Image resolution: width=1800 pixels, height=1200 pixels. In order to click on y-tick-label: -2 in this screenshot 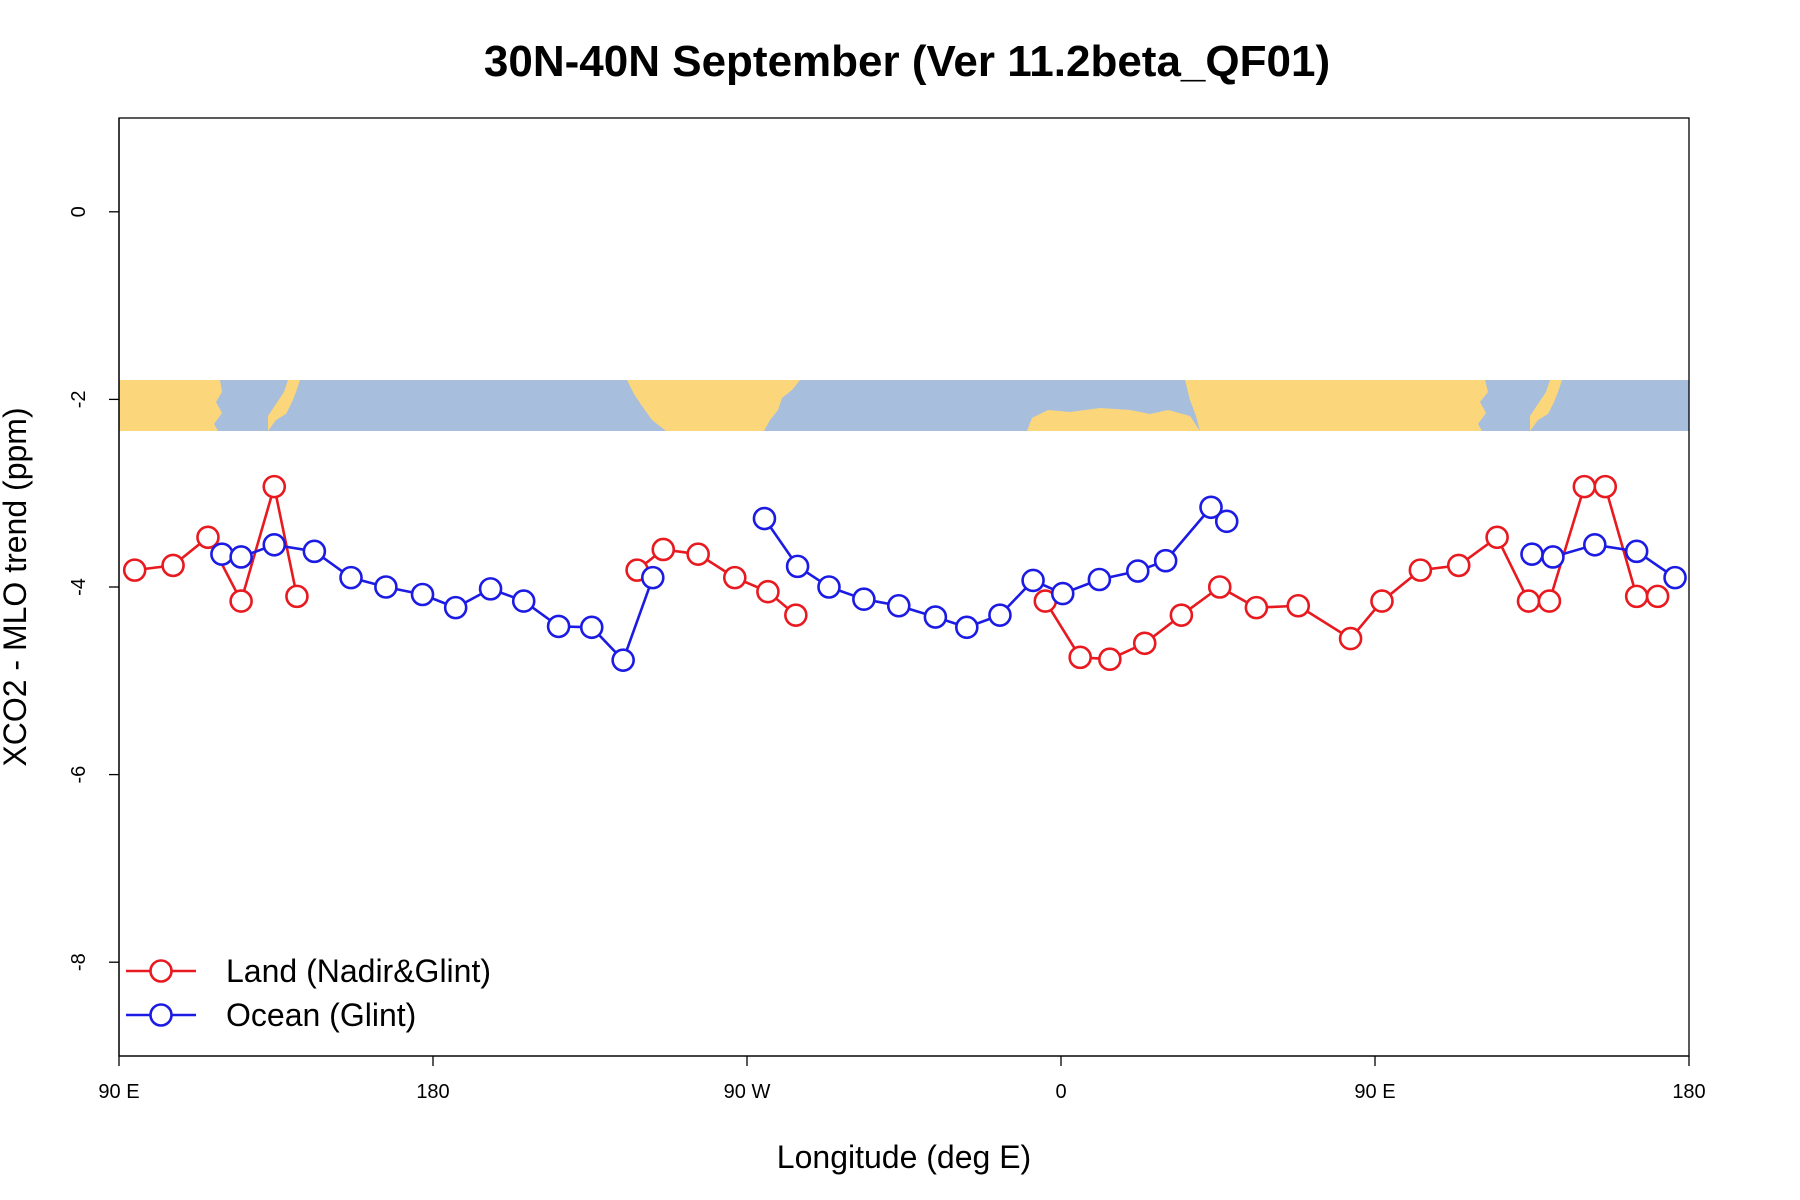, I will do `click(79, 400)`.